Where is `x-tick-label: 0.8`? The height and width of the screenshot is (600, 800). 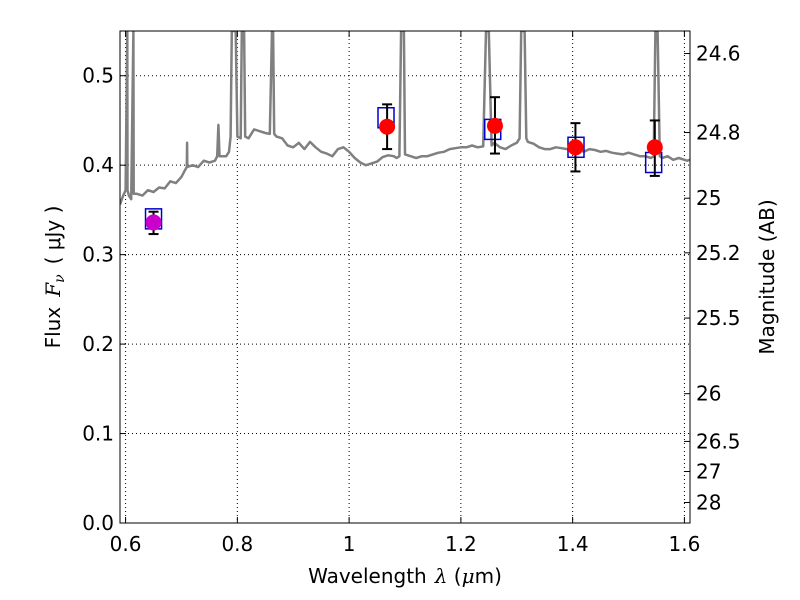 x-tick-label: 0.8 is located at coordinates (237, 544).